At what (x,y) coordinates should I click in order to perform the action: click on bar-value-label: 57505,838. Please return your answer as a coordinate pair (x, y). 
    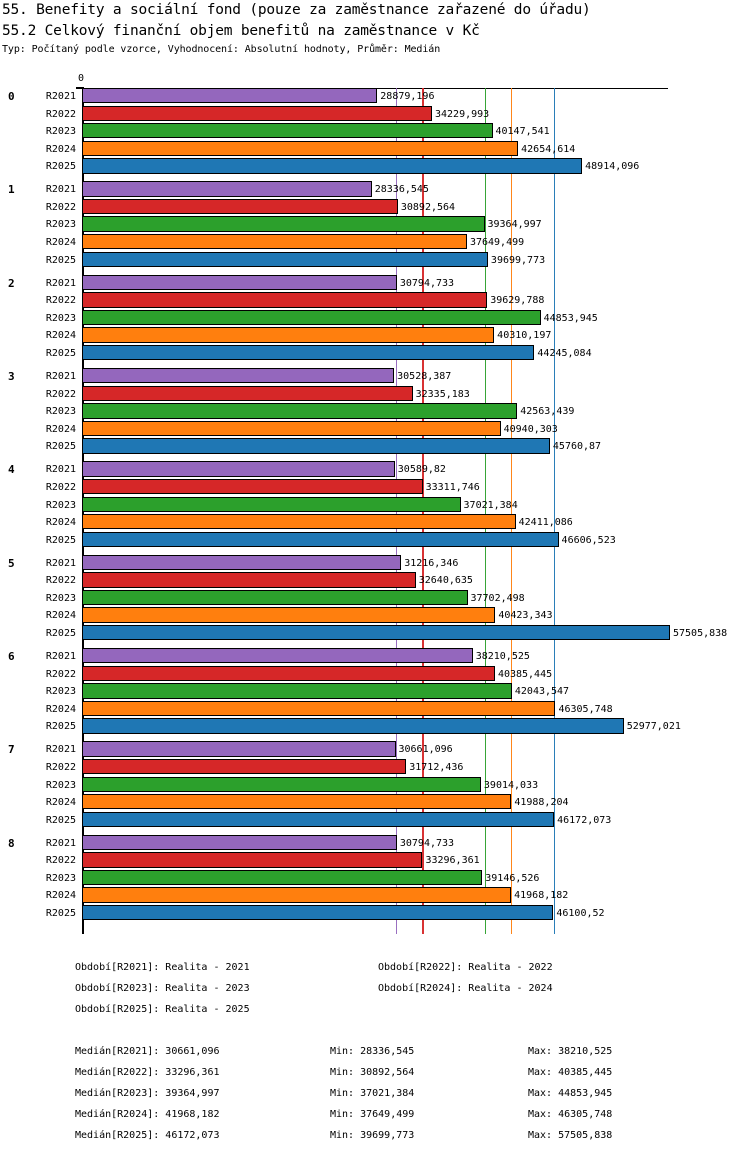
    Looking at the image, I should click on (700, 633).